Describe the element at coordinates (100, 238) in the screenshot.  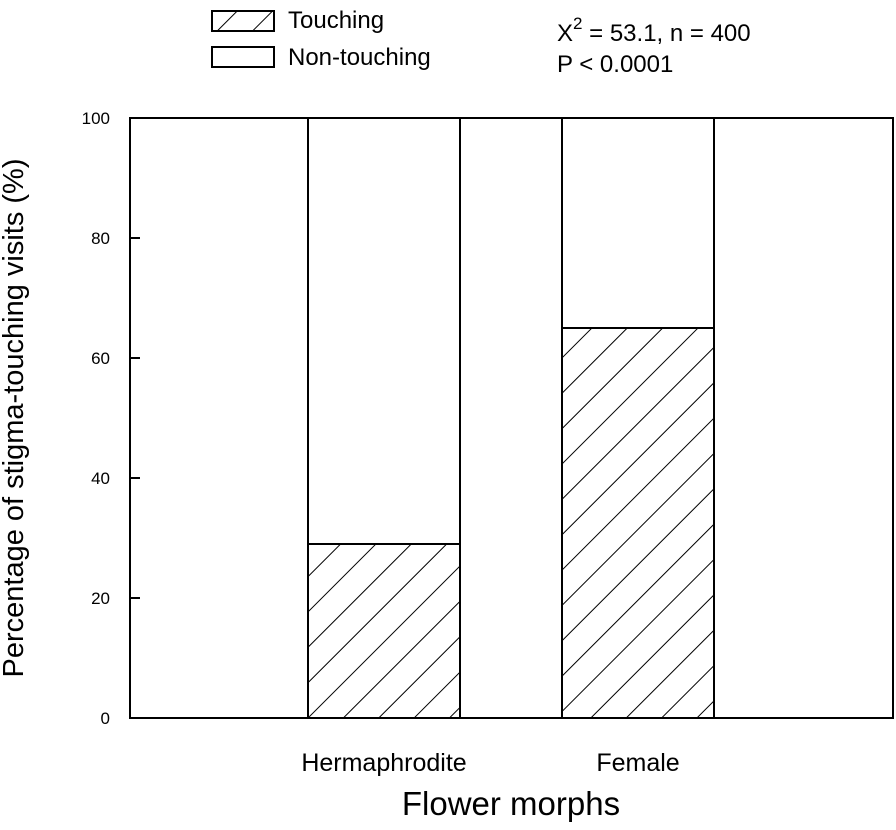
I see `y-tick-label-80: 80` at that location.